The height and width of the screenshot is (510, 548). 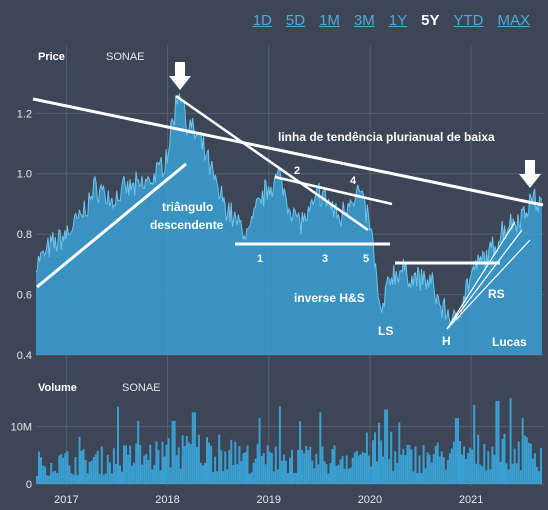 I want to click on price-y-tick: 0.4, so click(x=24, y=356).